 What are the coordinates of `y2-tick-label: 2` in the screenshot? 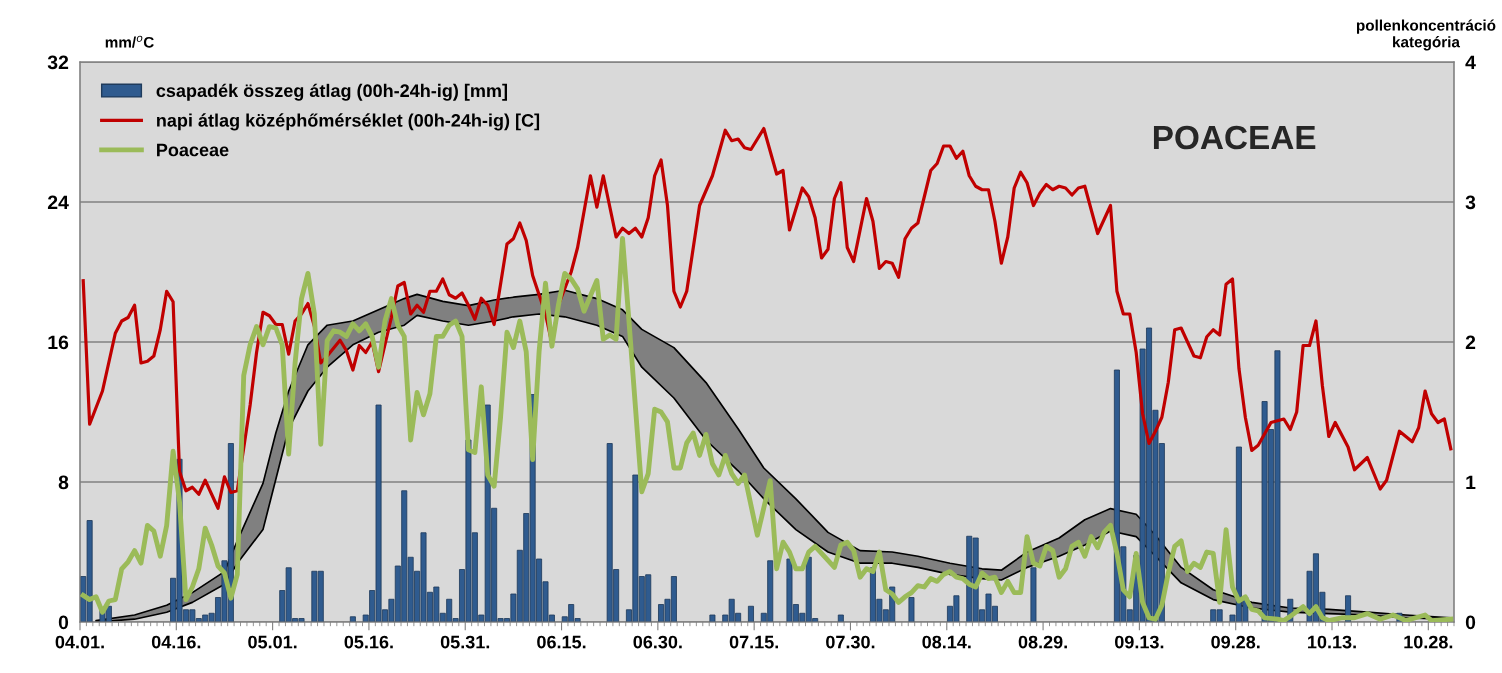 It's located at (1470, 342).